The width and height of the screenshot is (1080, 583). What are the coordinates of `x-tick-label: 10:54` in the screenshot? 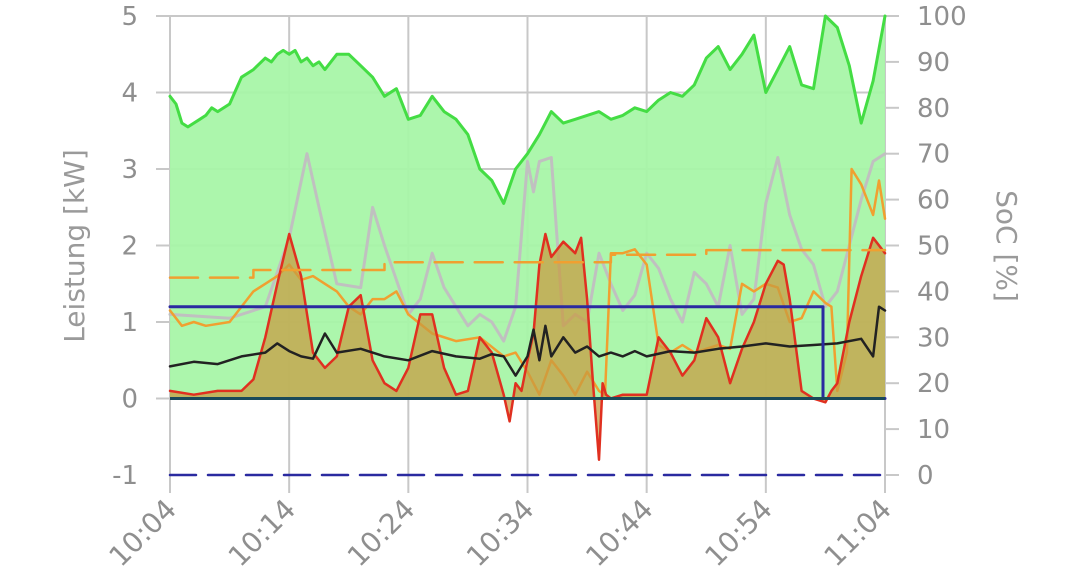 It's located at (738, 533).